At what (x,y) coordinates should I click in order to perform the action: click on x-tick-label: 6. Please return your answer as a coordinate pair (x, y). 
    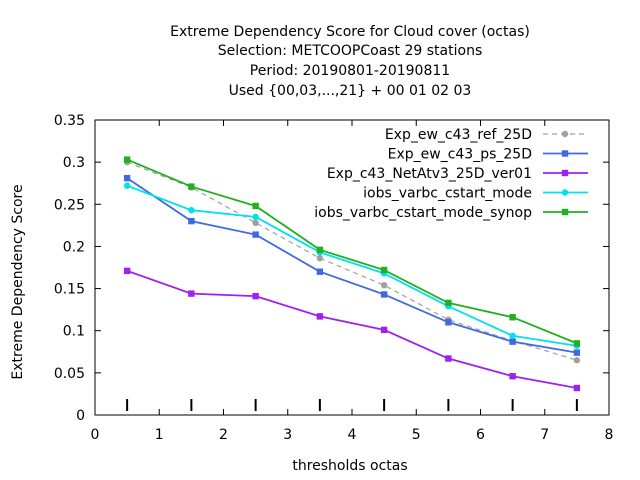
    Looking at the image, I should click on (480, 435).